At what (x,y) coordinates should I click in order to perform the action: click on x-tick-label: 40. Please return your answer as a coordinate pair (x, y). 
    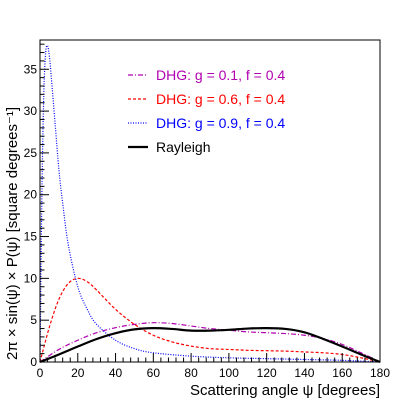
    Looking at the image, I should click on (116, 373).